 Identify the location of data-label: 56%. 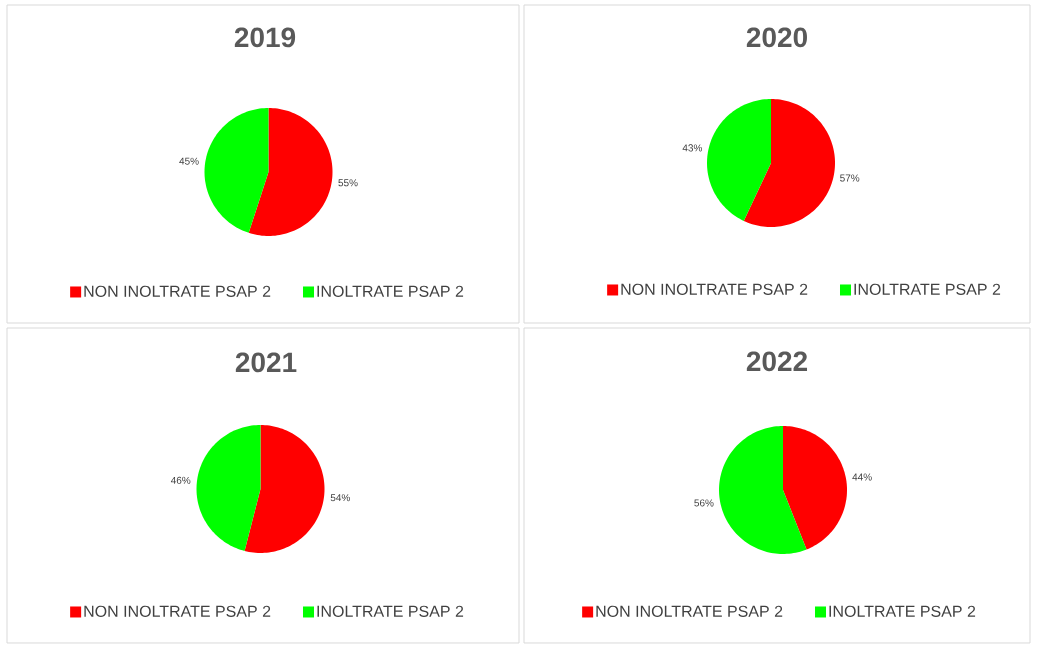
(704, 503).